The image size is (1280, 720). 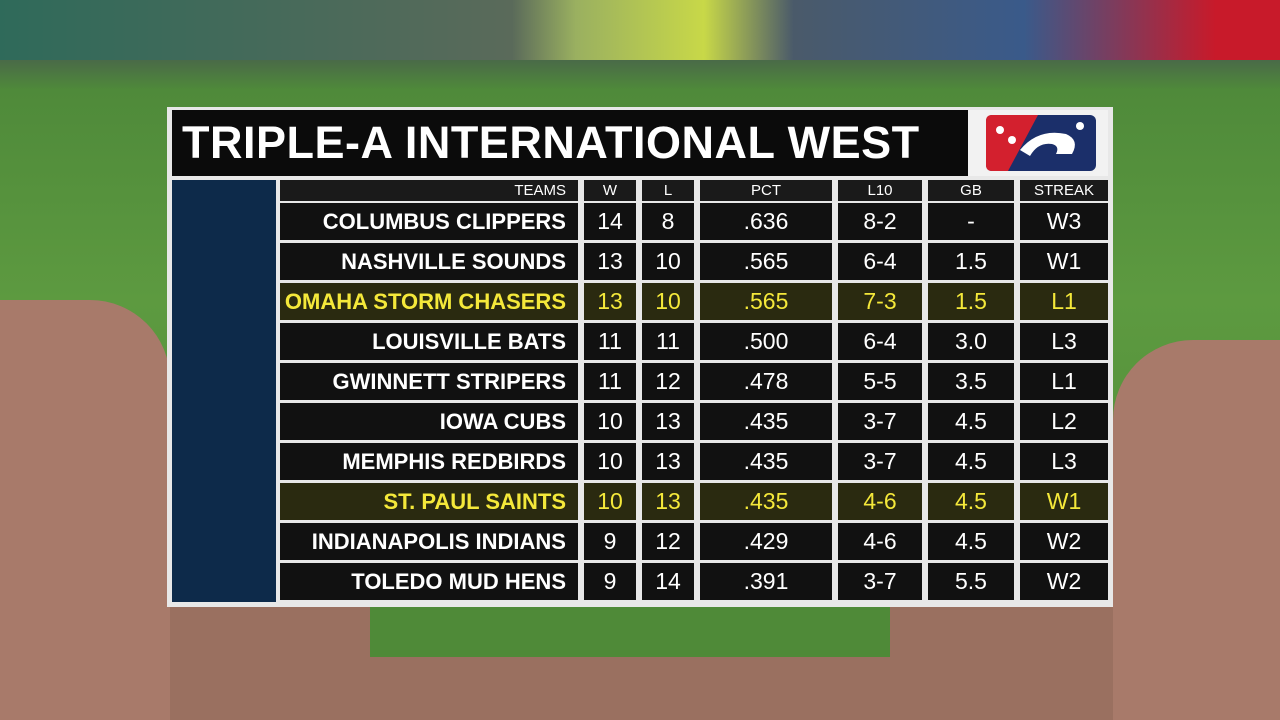 I want to click on column-header: L10, so click(x=880, y=190).